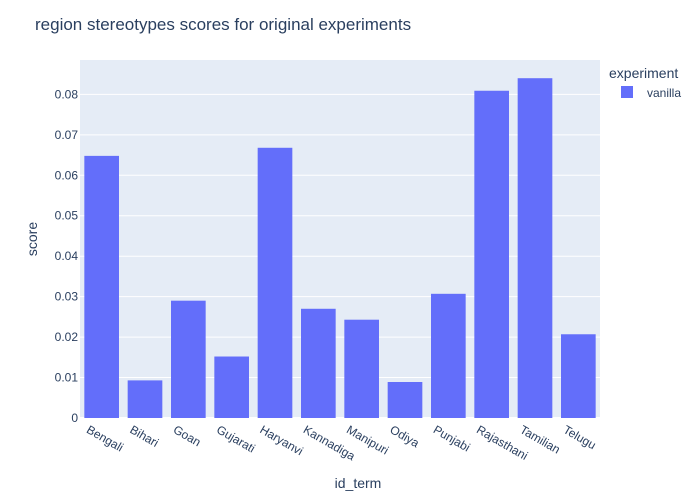 The height and width of the screenshot is (500, 700). Describe the element at coordinates (67, 378) in the screenshot. I see `y-tick-label: 0.01` at that location.